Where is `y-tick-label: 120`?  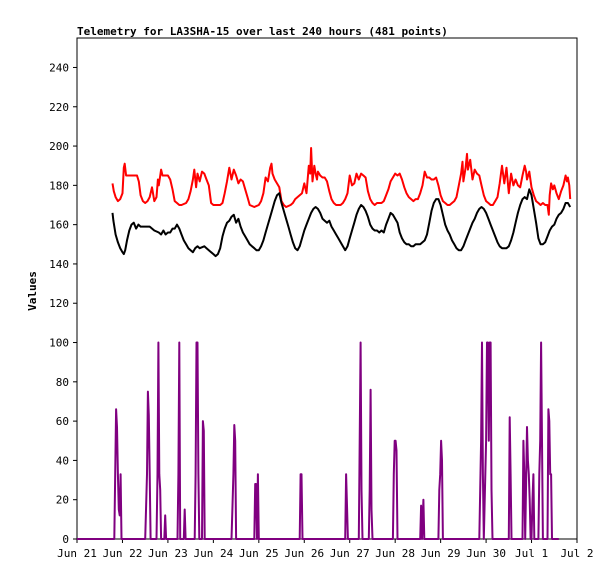
y-tick-label: 120 is located at coordinates (59, 303).